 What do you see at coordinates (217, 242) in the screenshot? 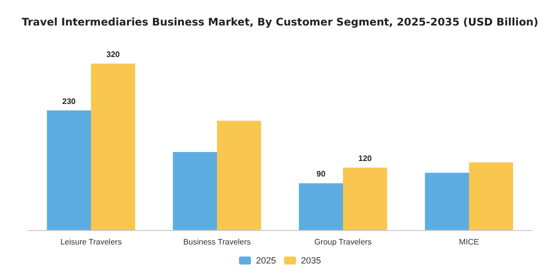
I see `x-tick-label: Business Travelers` at bounding box center [217, 242].